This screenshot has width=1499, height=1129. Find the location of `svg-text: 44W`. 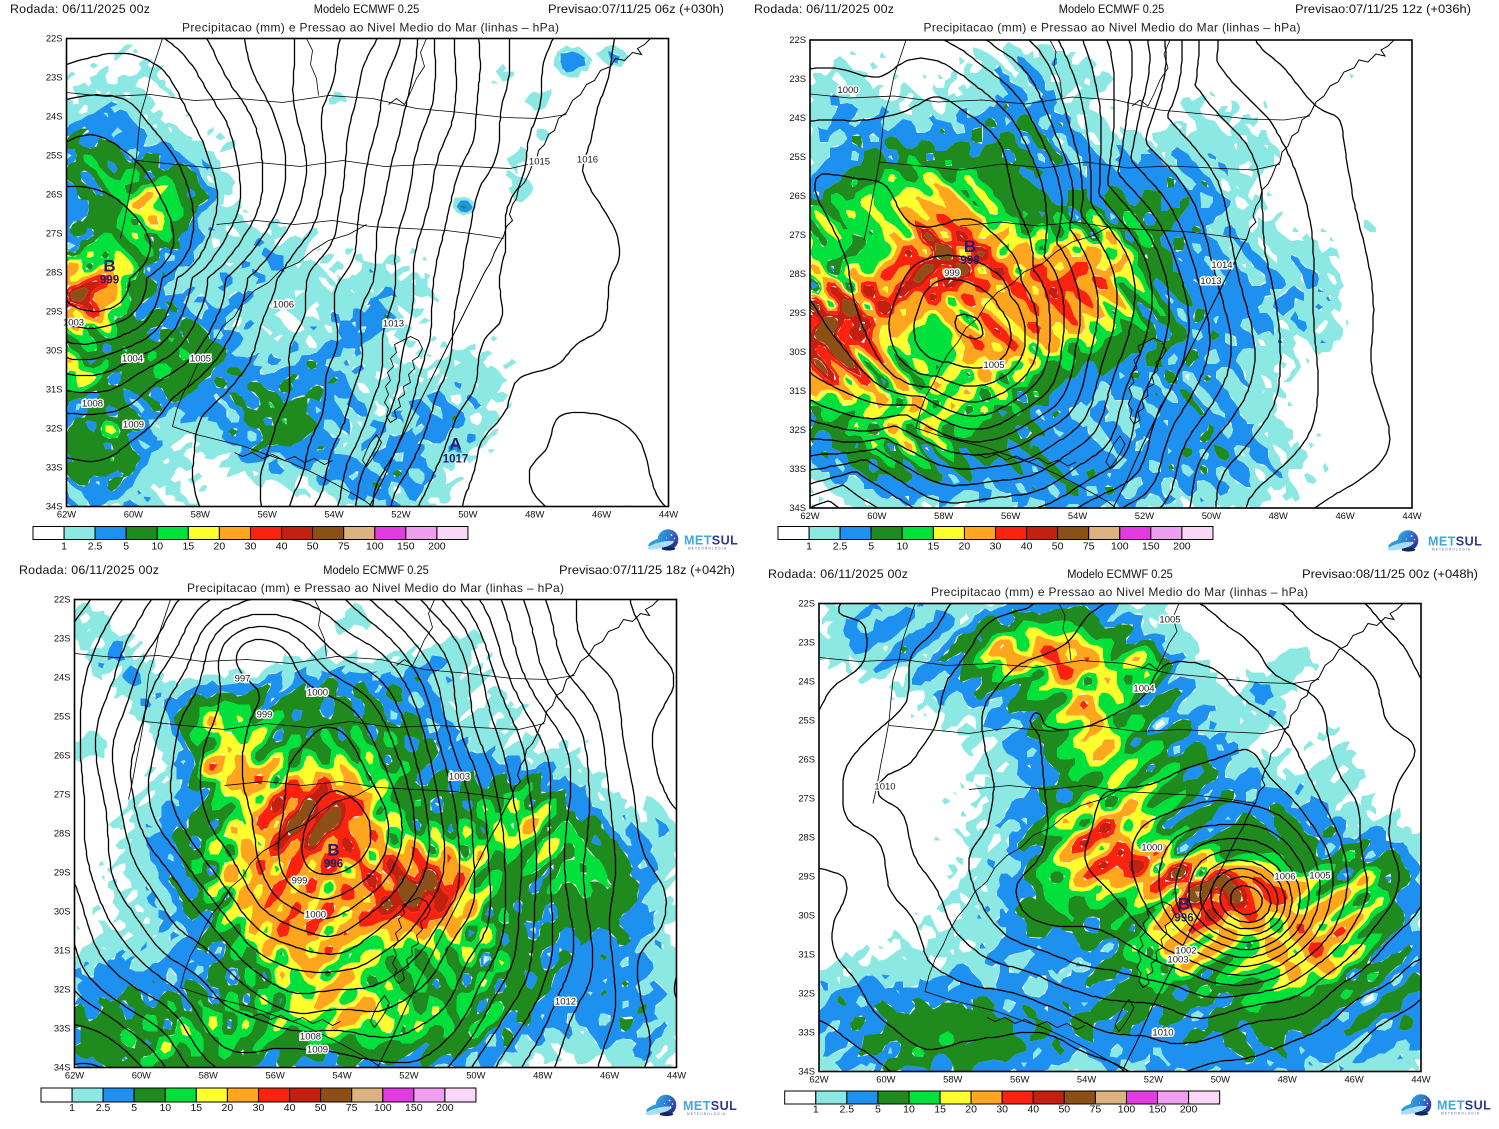

svg-text: 44W is located at coordinates (1420, 1079).